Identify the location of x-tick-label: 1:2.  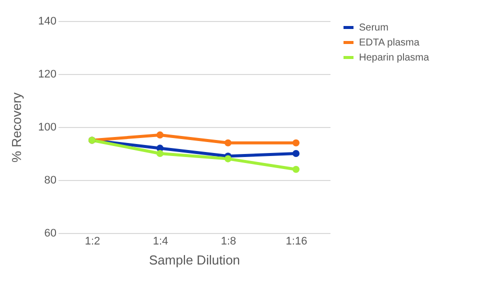
(92, 242).